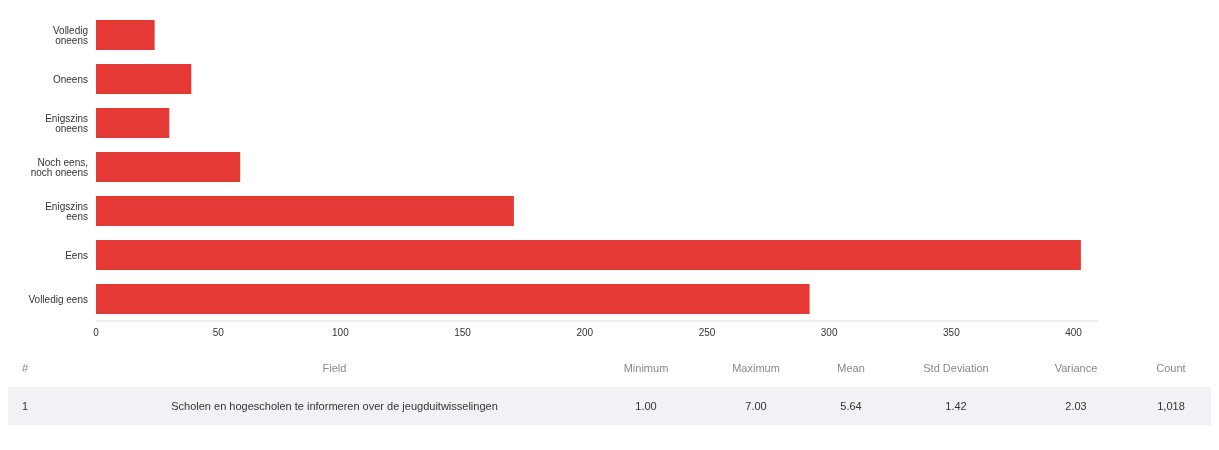 This screenshot has height=450, width=1219. What do you see at coordinates (1076, 406) in the screenshot?
I see `text: 2.03` at bounding box center [1076, 406].